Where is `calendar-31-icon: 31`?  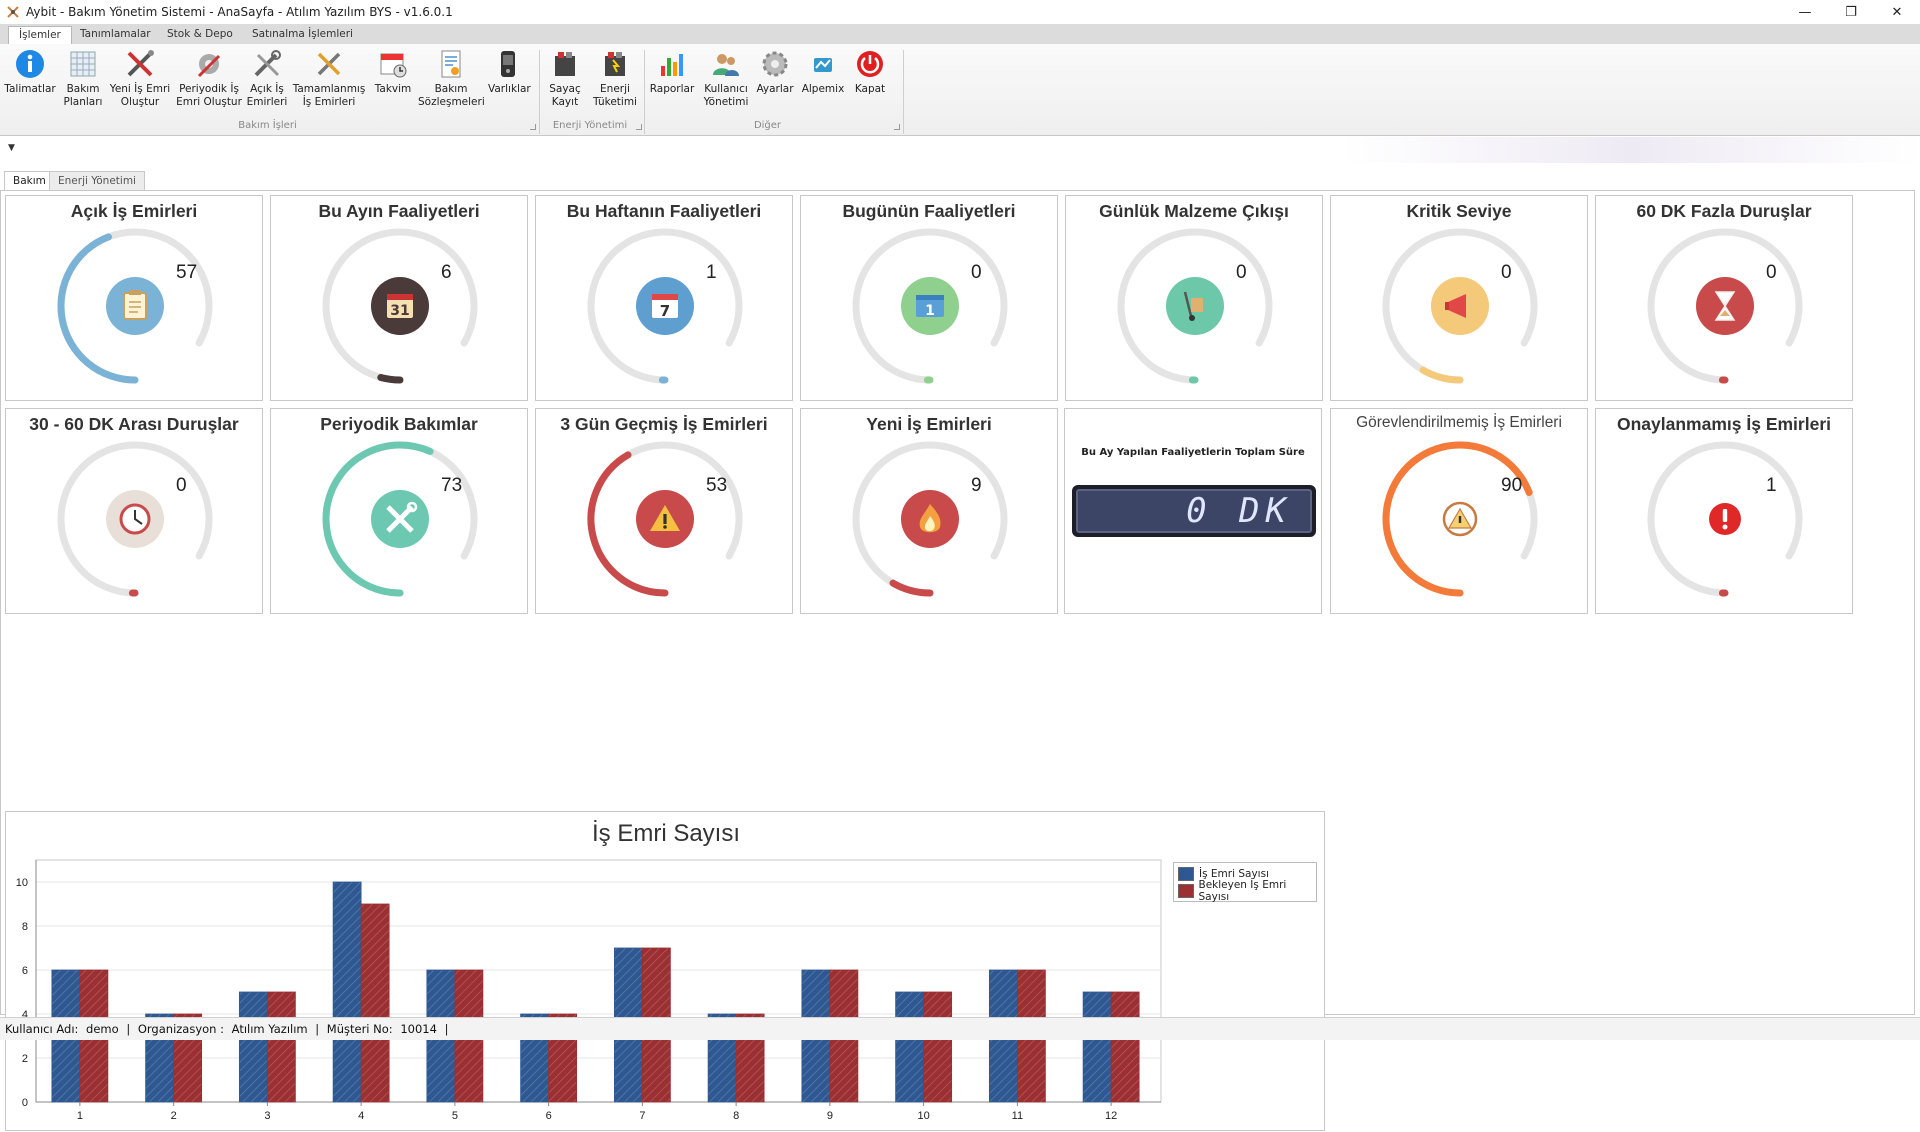
calendar-31-icon: 31 is located at coordinates (400, 306).